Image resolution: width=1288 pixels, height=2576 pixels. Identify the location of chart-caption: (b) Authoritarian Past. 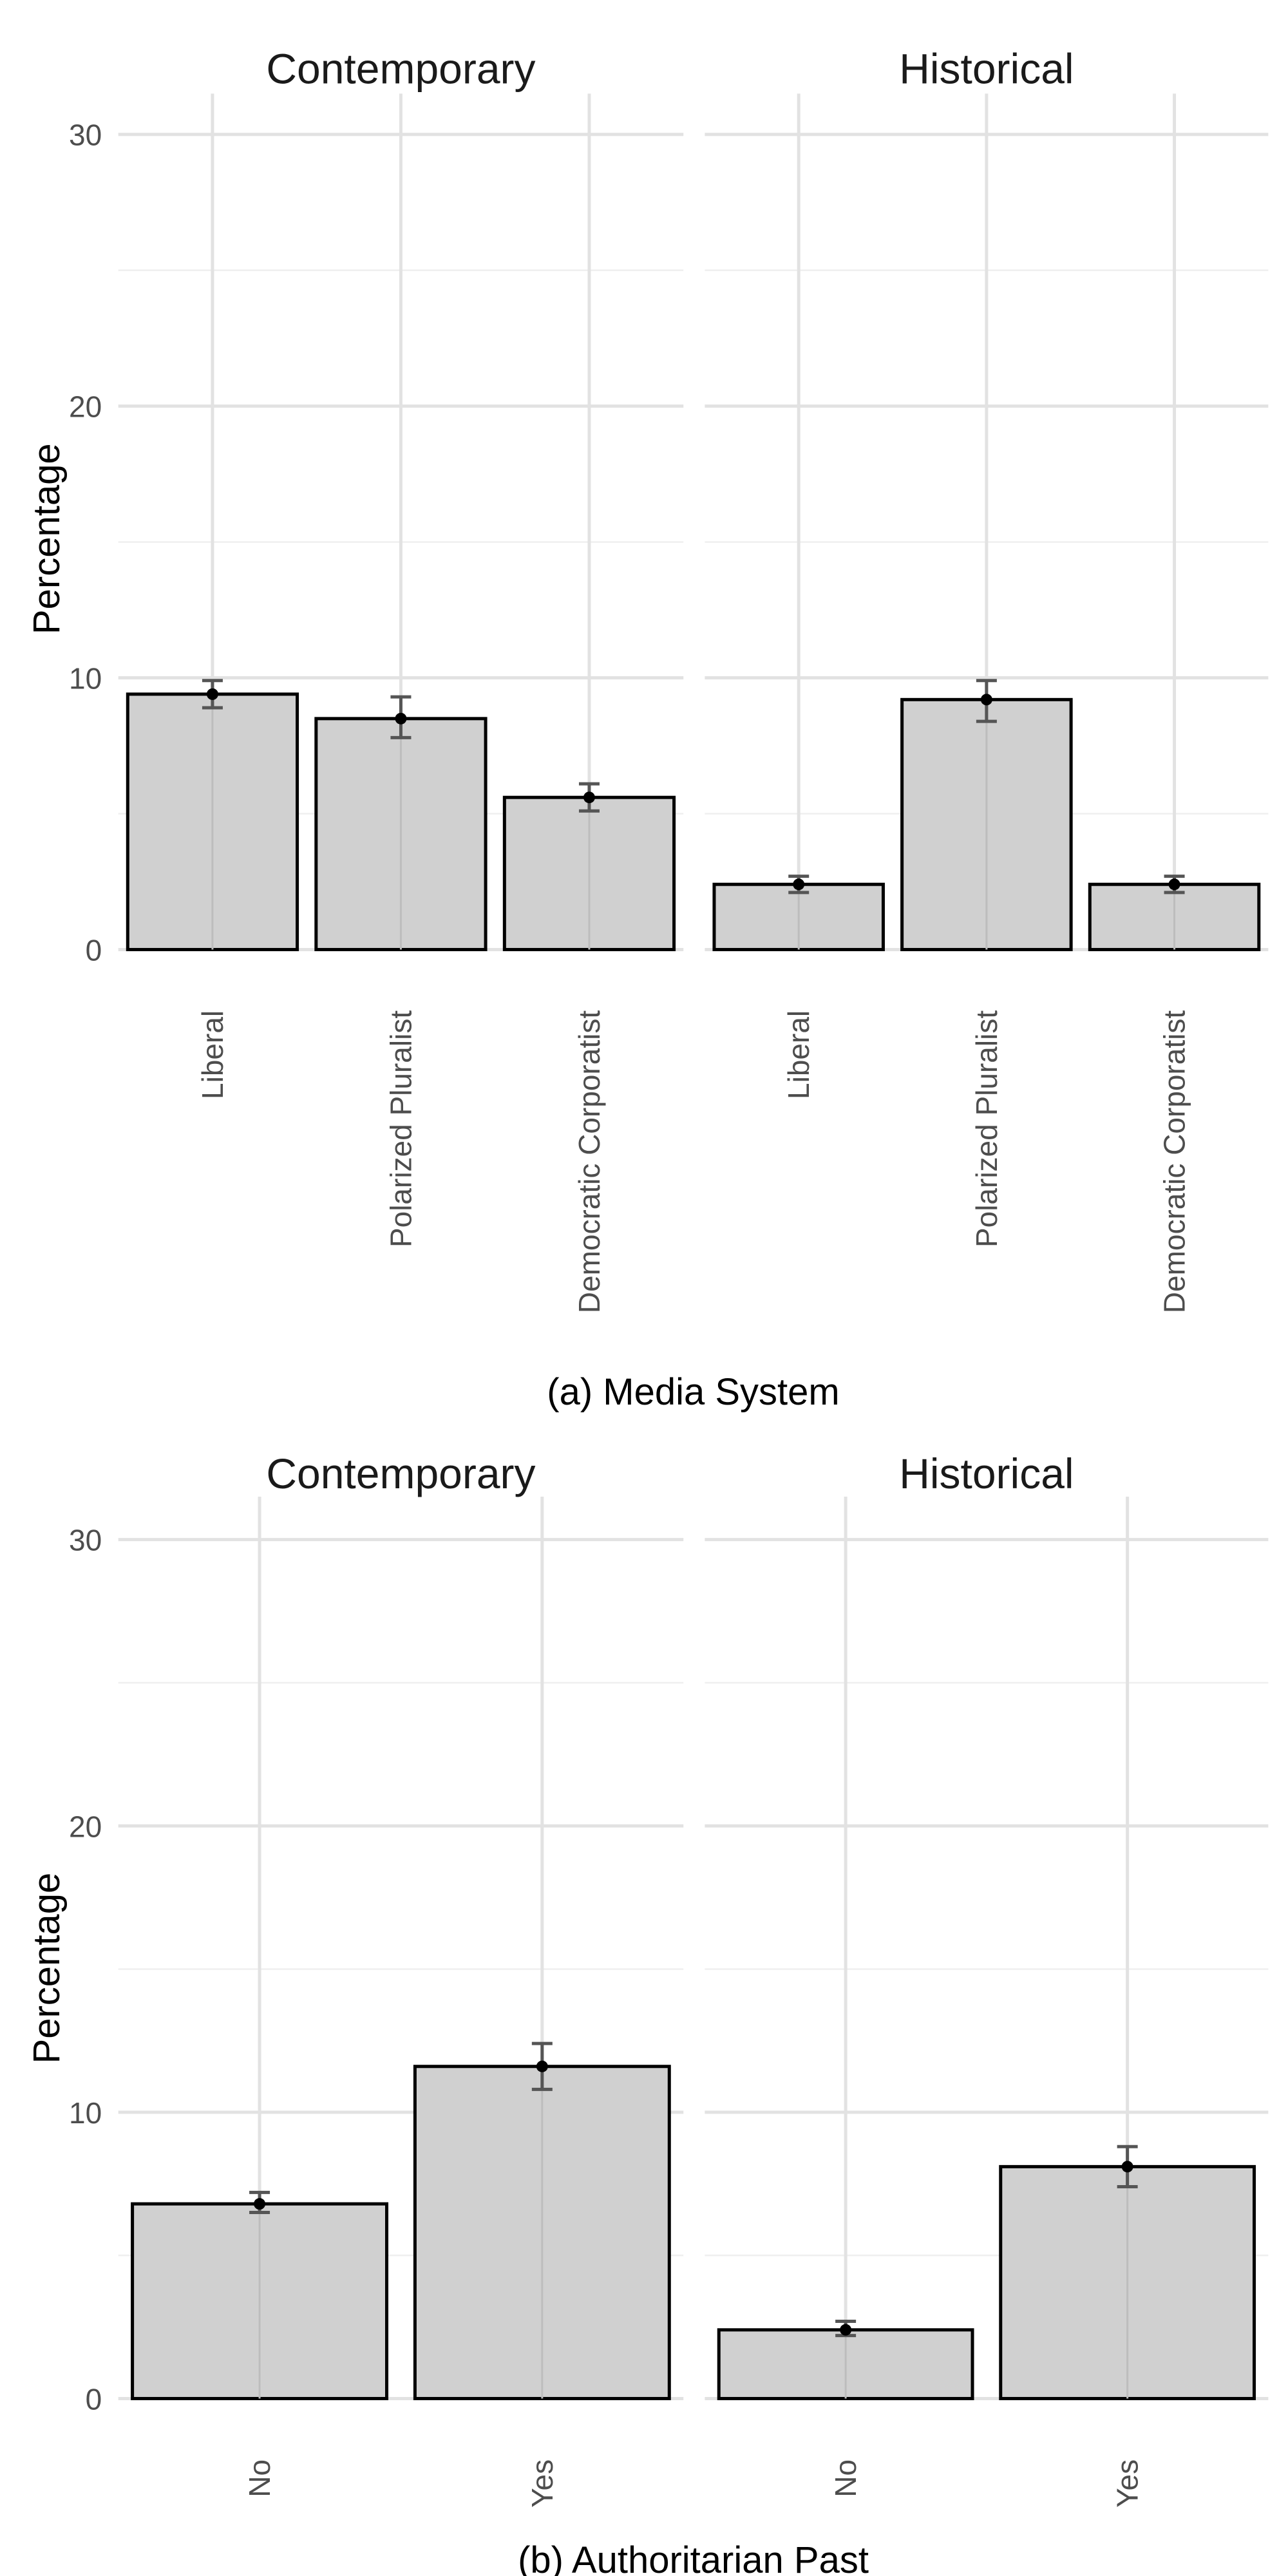
(693, 2557).